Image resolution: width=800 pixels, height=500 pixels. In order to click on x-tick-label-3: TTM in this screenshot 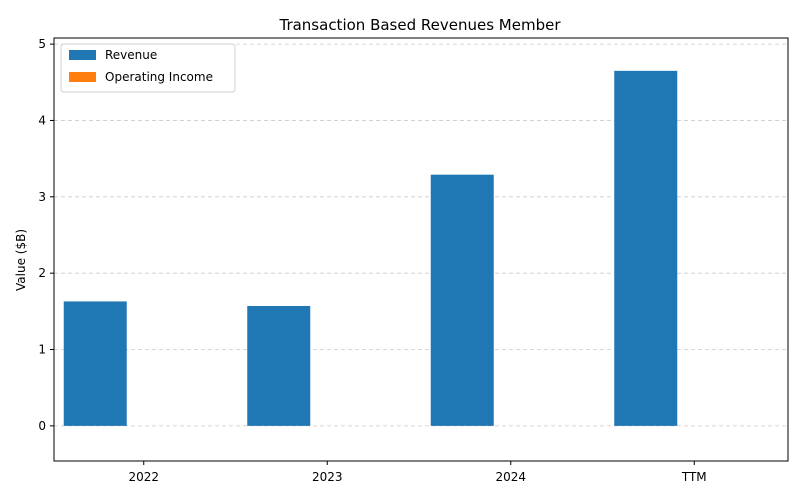, I will do `click(694, 477)`.